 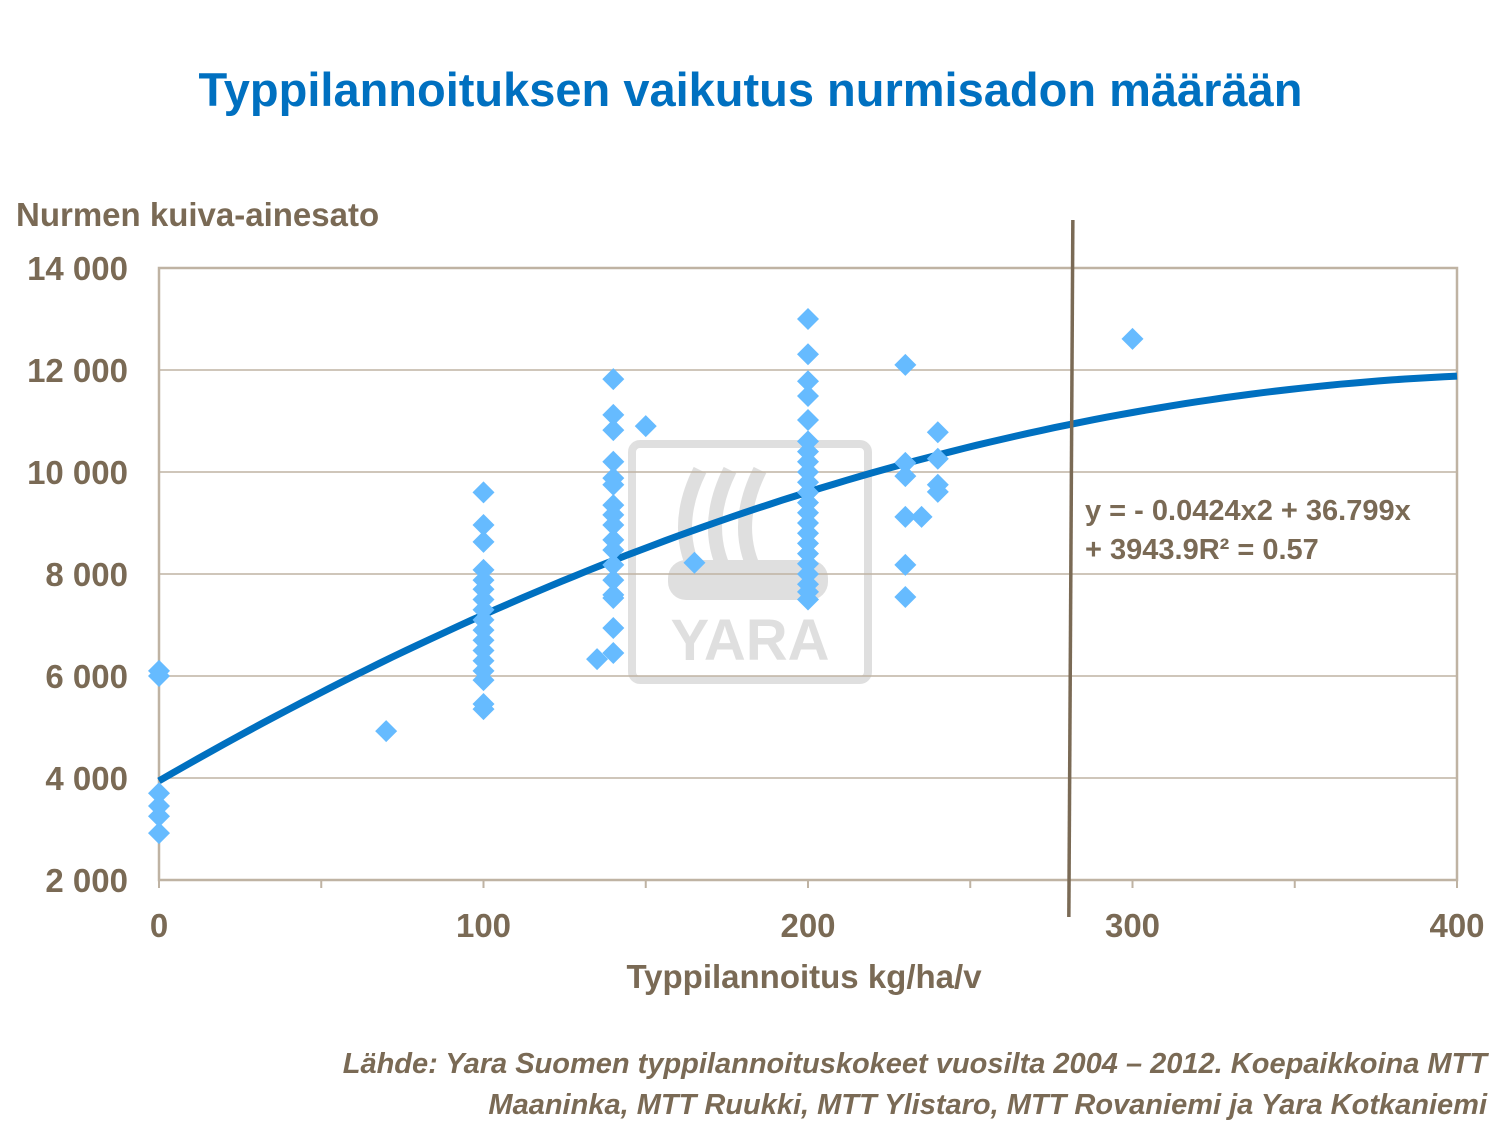 What do you see at coordinates (86, 778) in the screenshot?
I see `y-tick-label: 4 000` at bounding box center [86, 778].